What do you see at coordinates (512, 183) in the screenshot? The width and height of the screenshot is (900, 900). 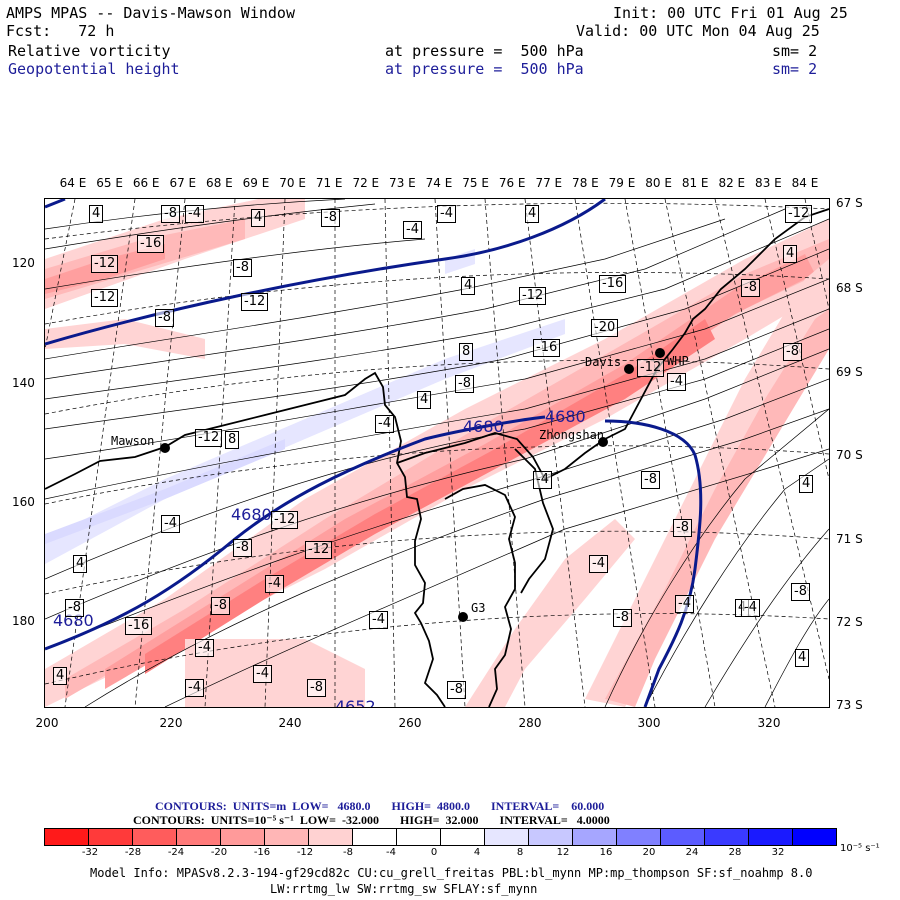 I see `lon-label: 76 E` at bounding box center [512, 183].